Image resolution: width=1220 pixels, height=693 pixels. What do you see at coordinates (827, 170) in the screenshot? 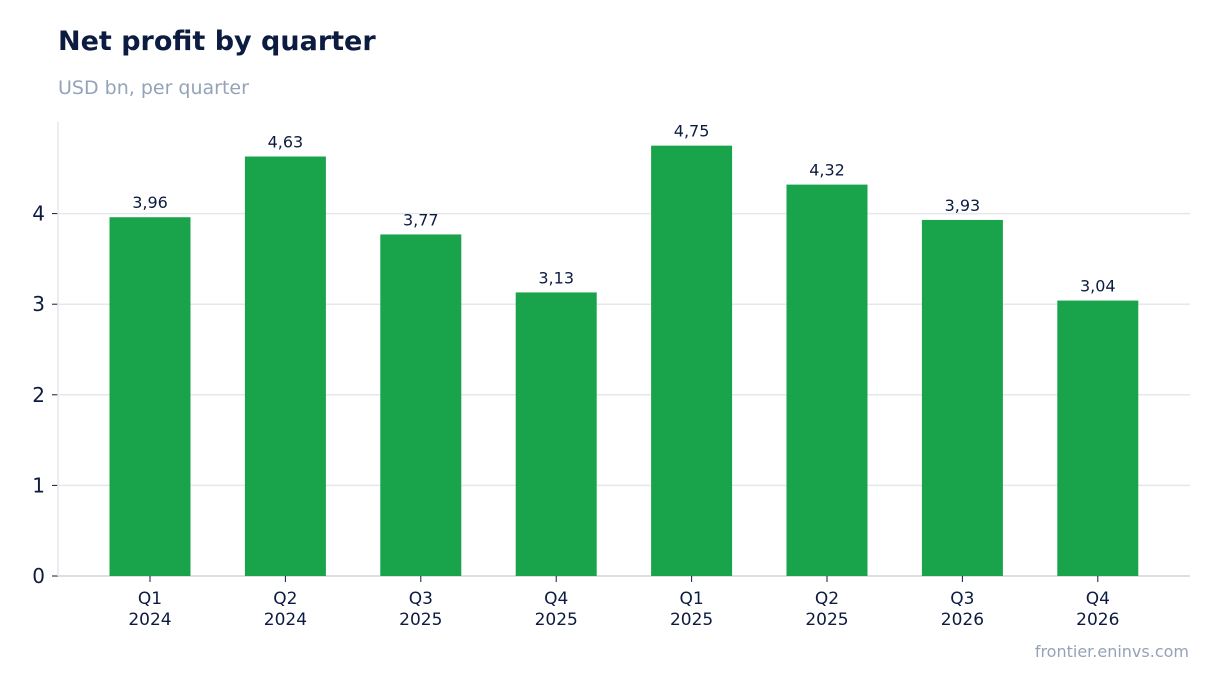
I see `data-label: 4,32` at bounding box center [827, 170].